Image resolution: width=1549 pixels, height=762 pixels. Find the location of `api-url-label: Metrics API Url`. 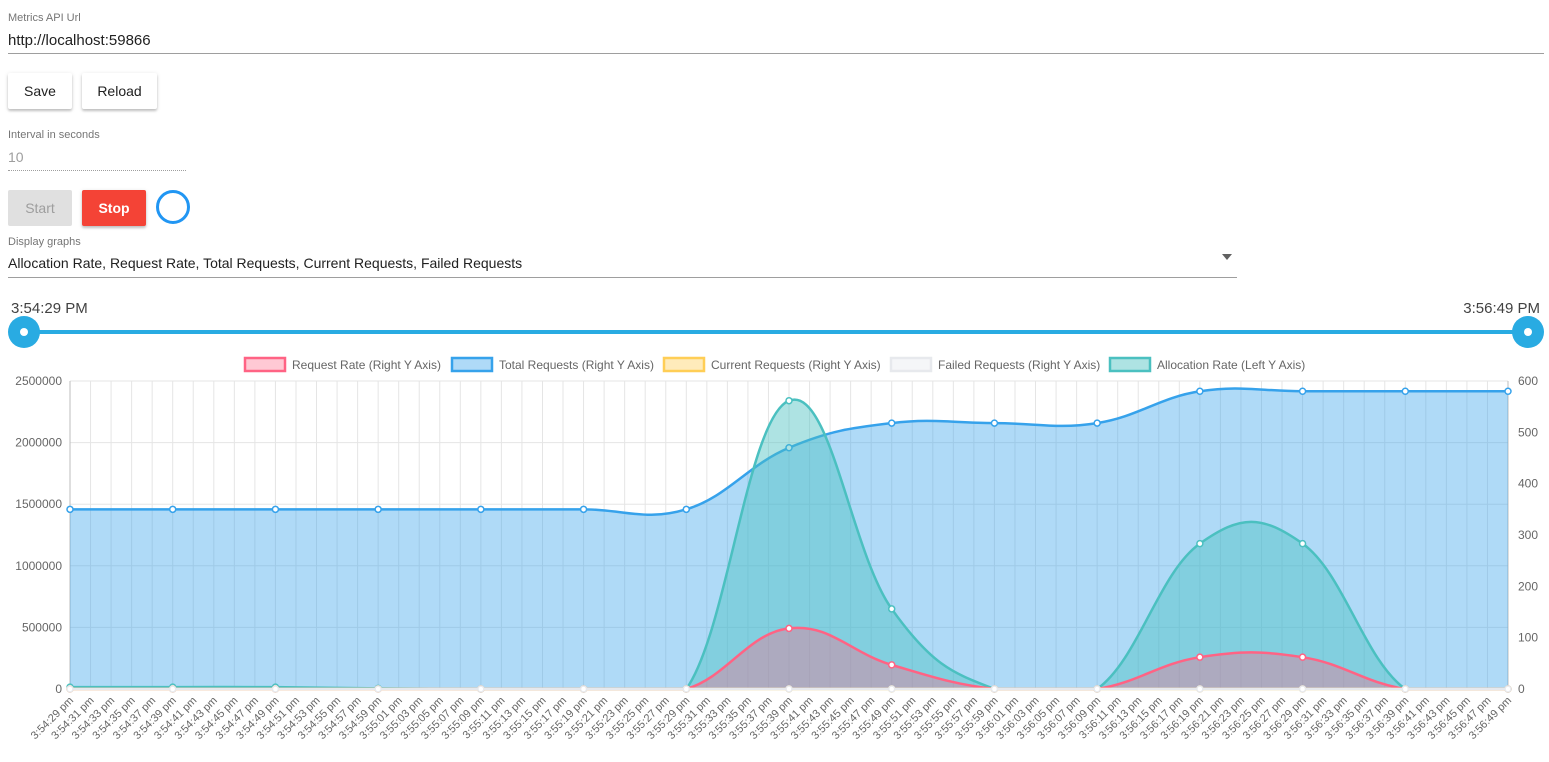

api-url-label: Metrics API Url is located at coordinates (44, 18).